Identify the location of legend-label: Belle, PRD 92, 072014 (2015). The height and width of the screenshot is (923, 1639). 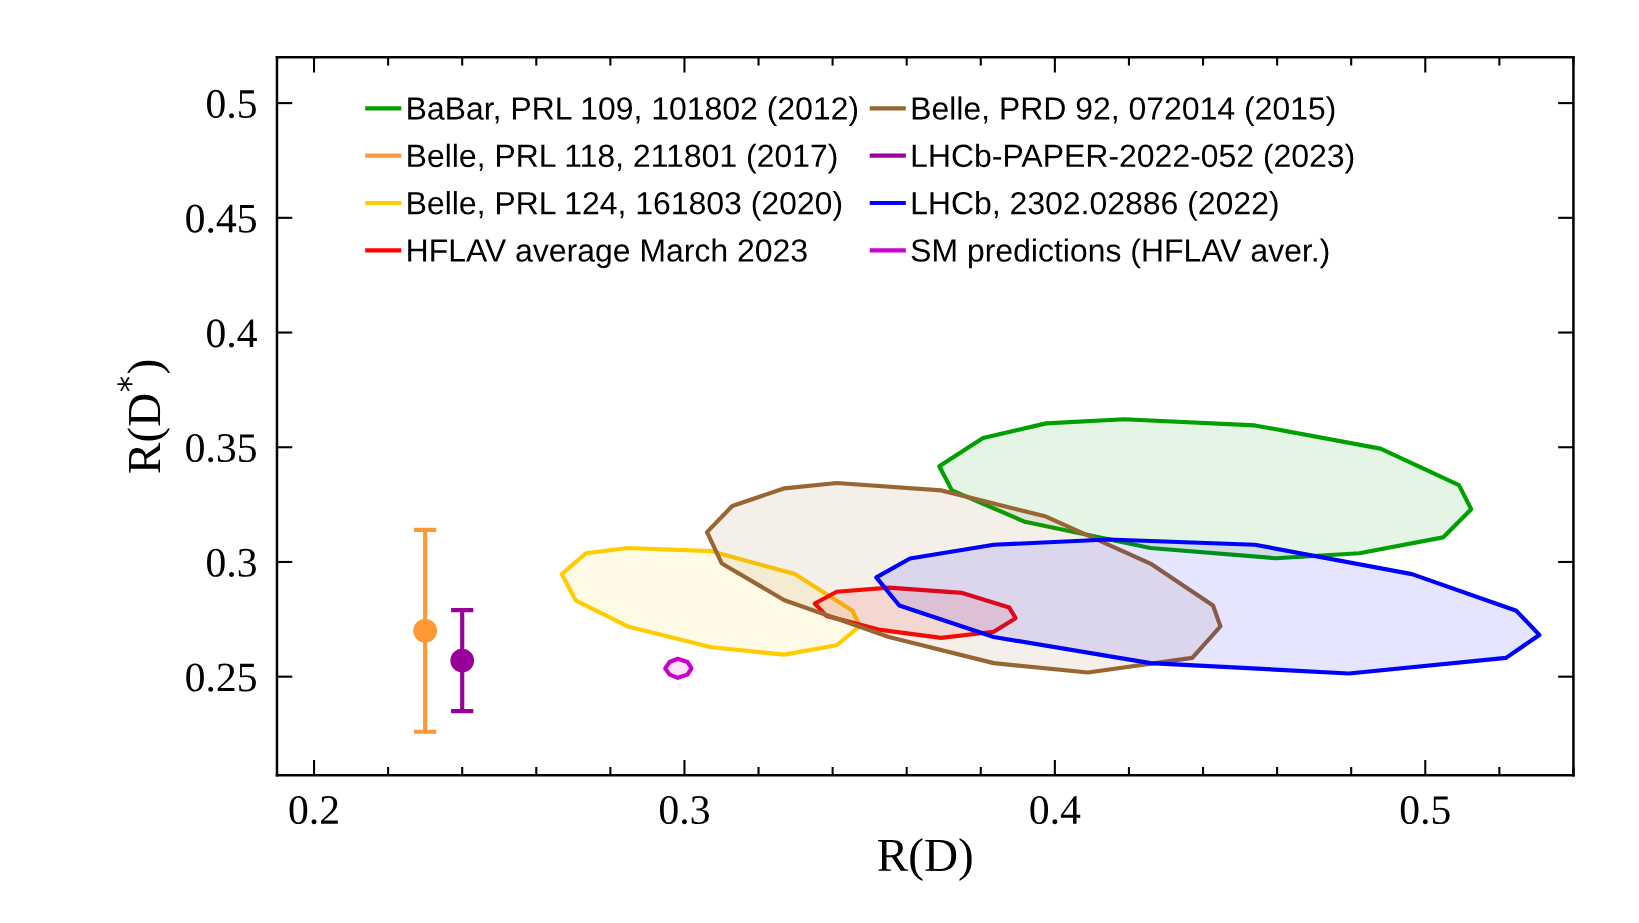
(1123, 111).